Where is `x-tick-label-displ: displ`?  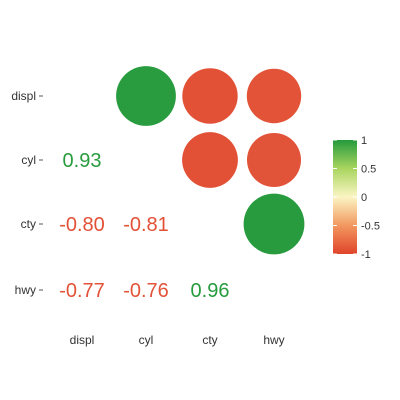
x-tick-label-displ: displ is located at coordinates (82, 340).